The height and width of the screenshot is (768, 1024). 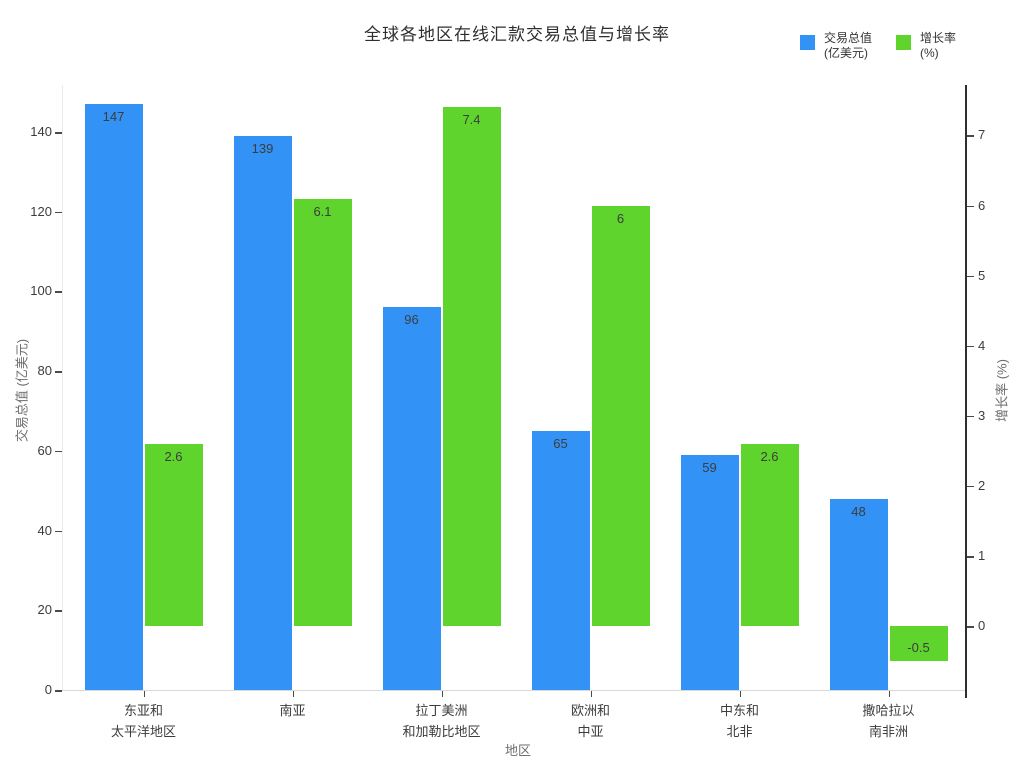 I want to click on growth-rate-value: 6, so click(x=620, y=218).